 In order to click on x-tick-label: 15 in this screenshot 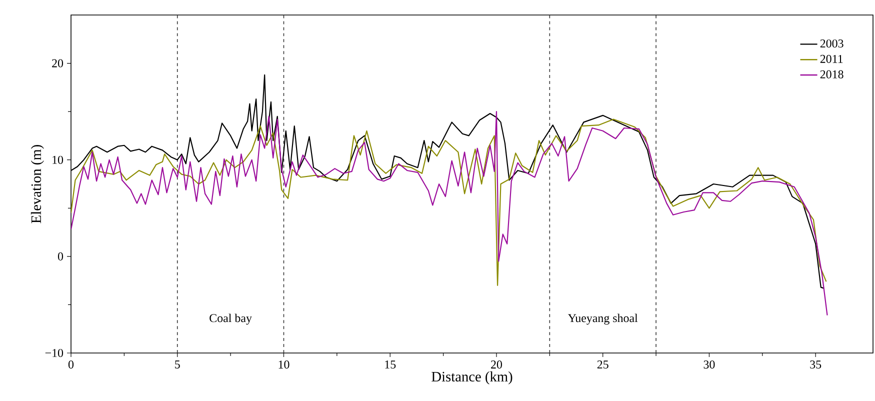, I will do `click(390, 364)`.